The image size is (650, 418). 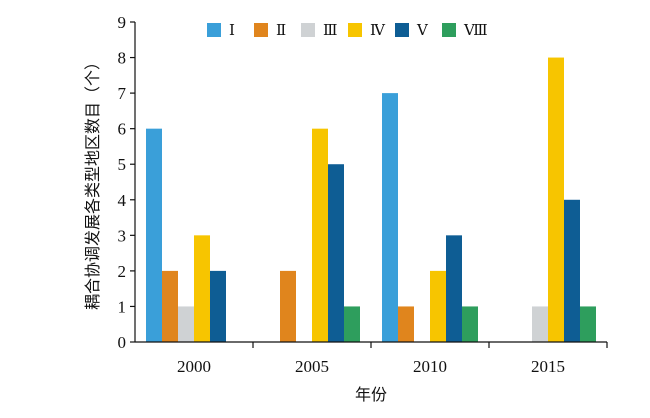 I want to click on y-tick-label: 6, so click(x=122, y=129).